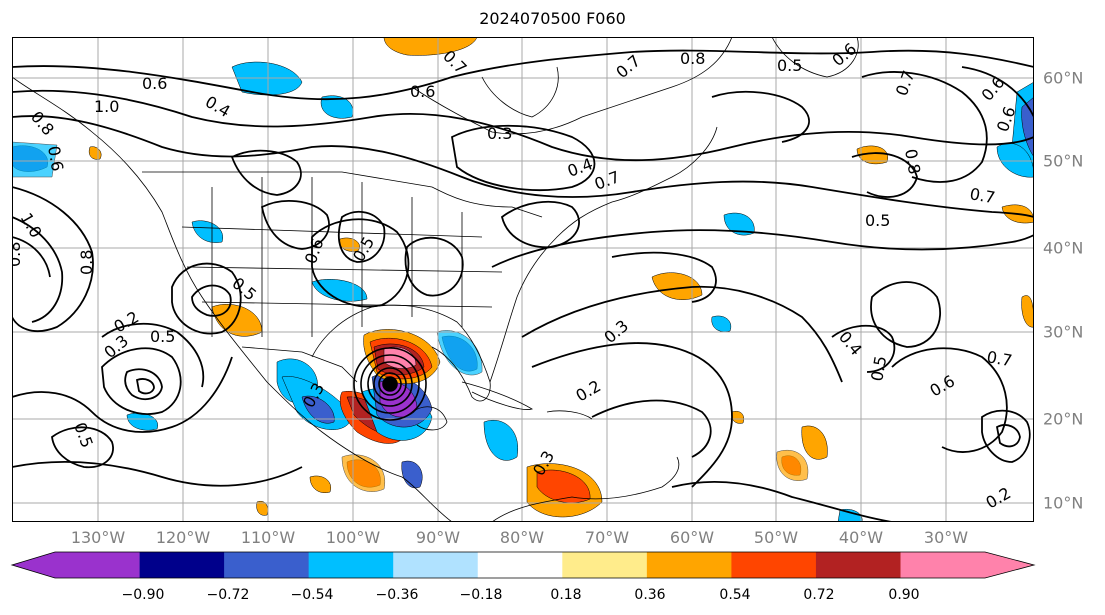 The image size is (1105, 615). Describe the element at coordinates (819, 595) in the screenshot. I see `colorbar-label: 0.72` at that location.